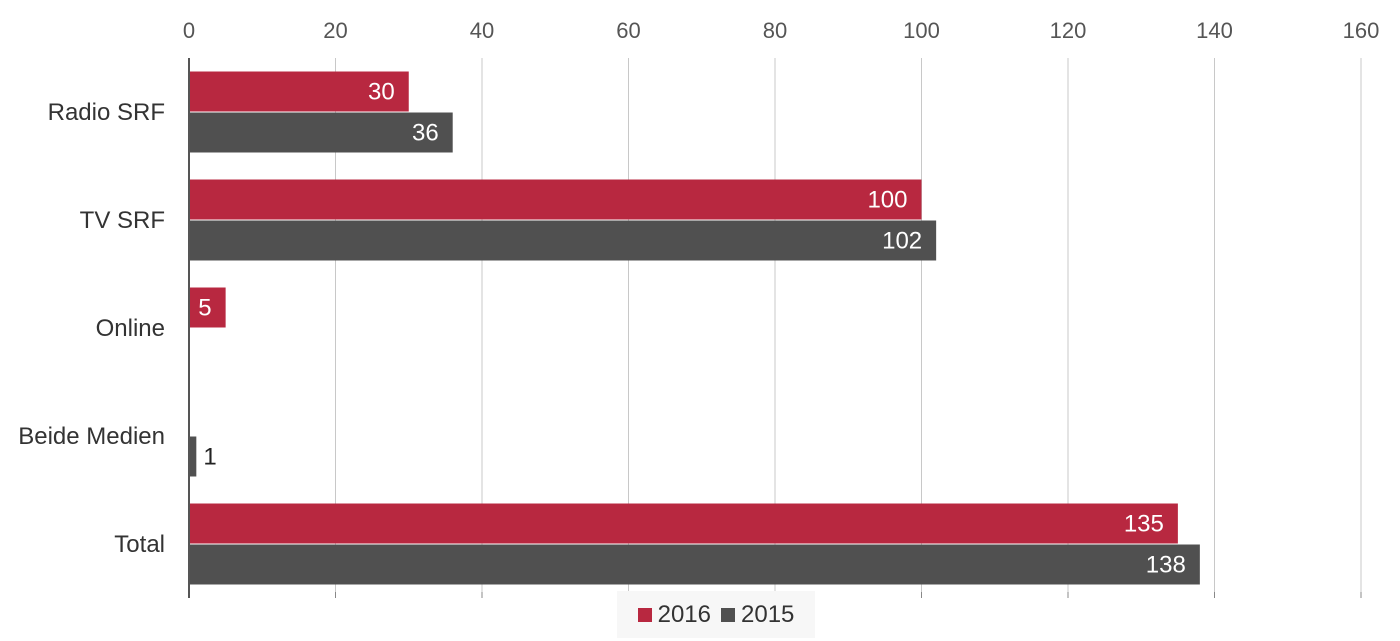 This screenshot has width=1400, height=641. I want to click on data-label-2016: 100, so click(887, 200).